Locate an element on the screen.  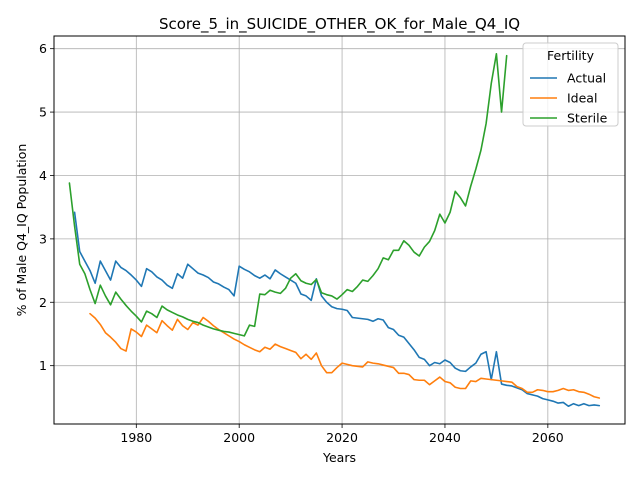
y-tick-label: 4 is located at coordinates (43, 175).